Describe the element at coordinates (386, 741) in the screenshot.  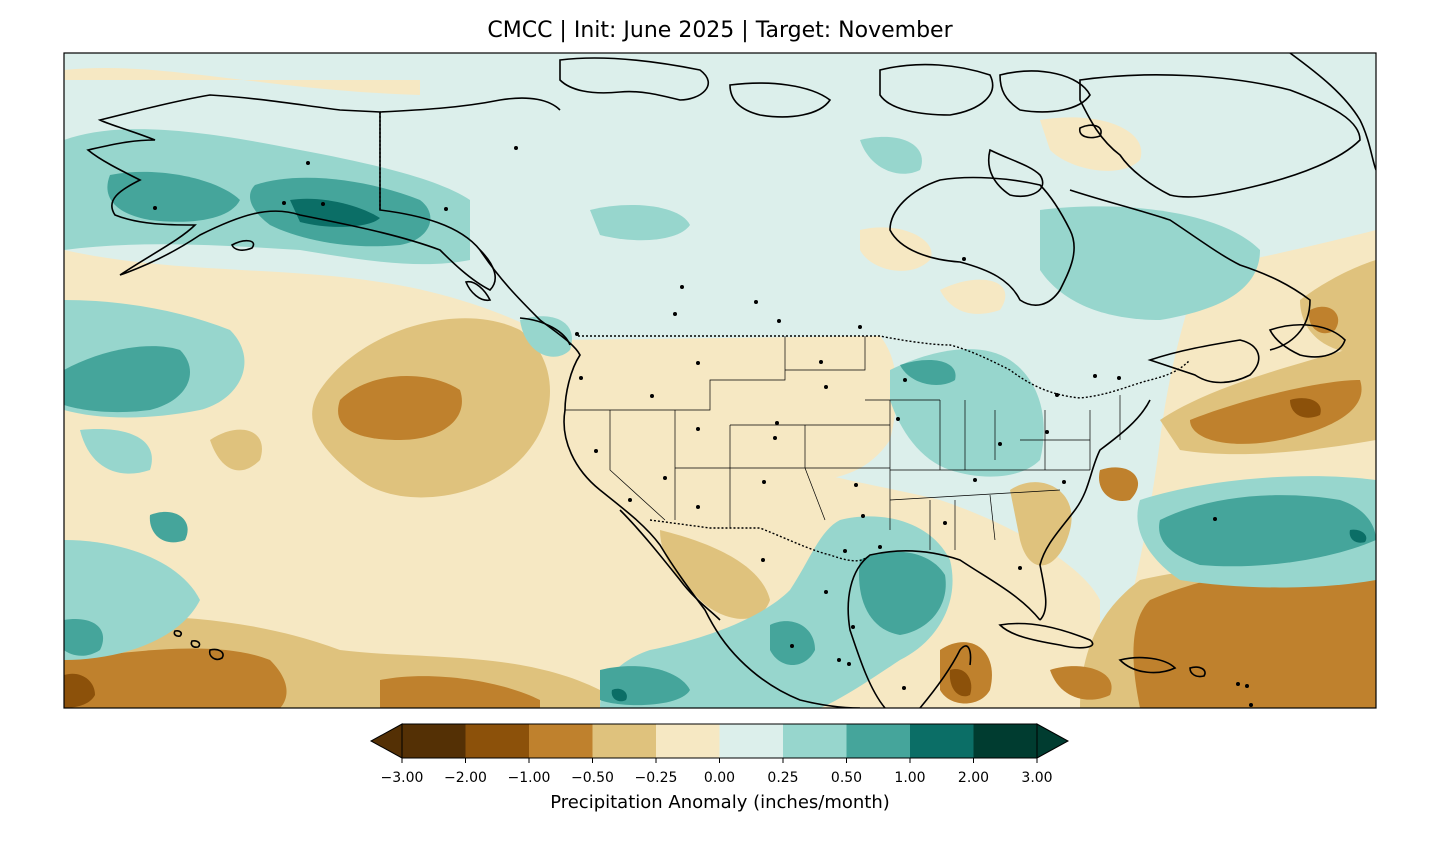
I see `colorbar-extend-low` at that location.